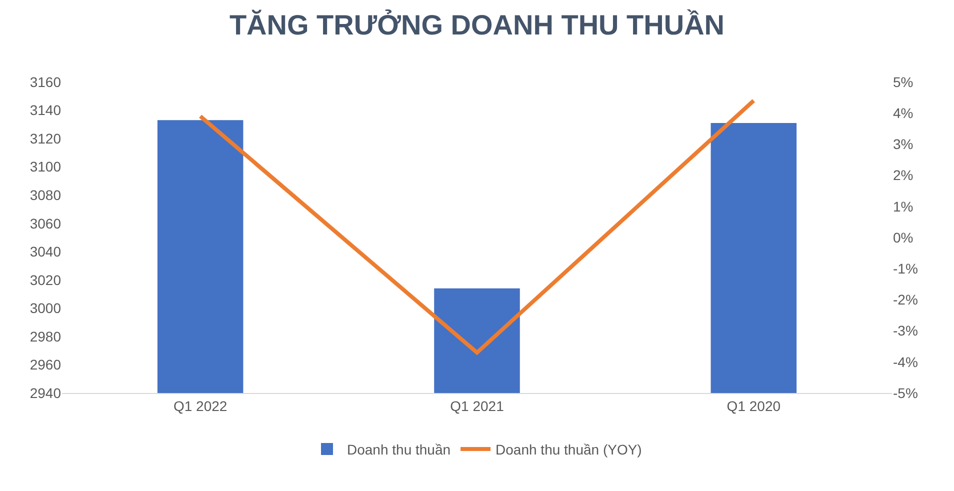 This screenshot has height=491, width=954. I want to click on y-tick-label: 3120, so click(46, 138).